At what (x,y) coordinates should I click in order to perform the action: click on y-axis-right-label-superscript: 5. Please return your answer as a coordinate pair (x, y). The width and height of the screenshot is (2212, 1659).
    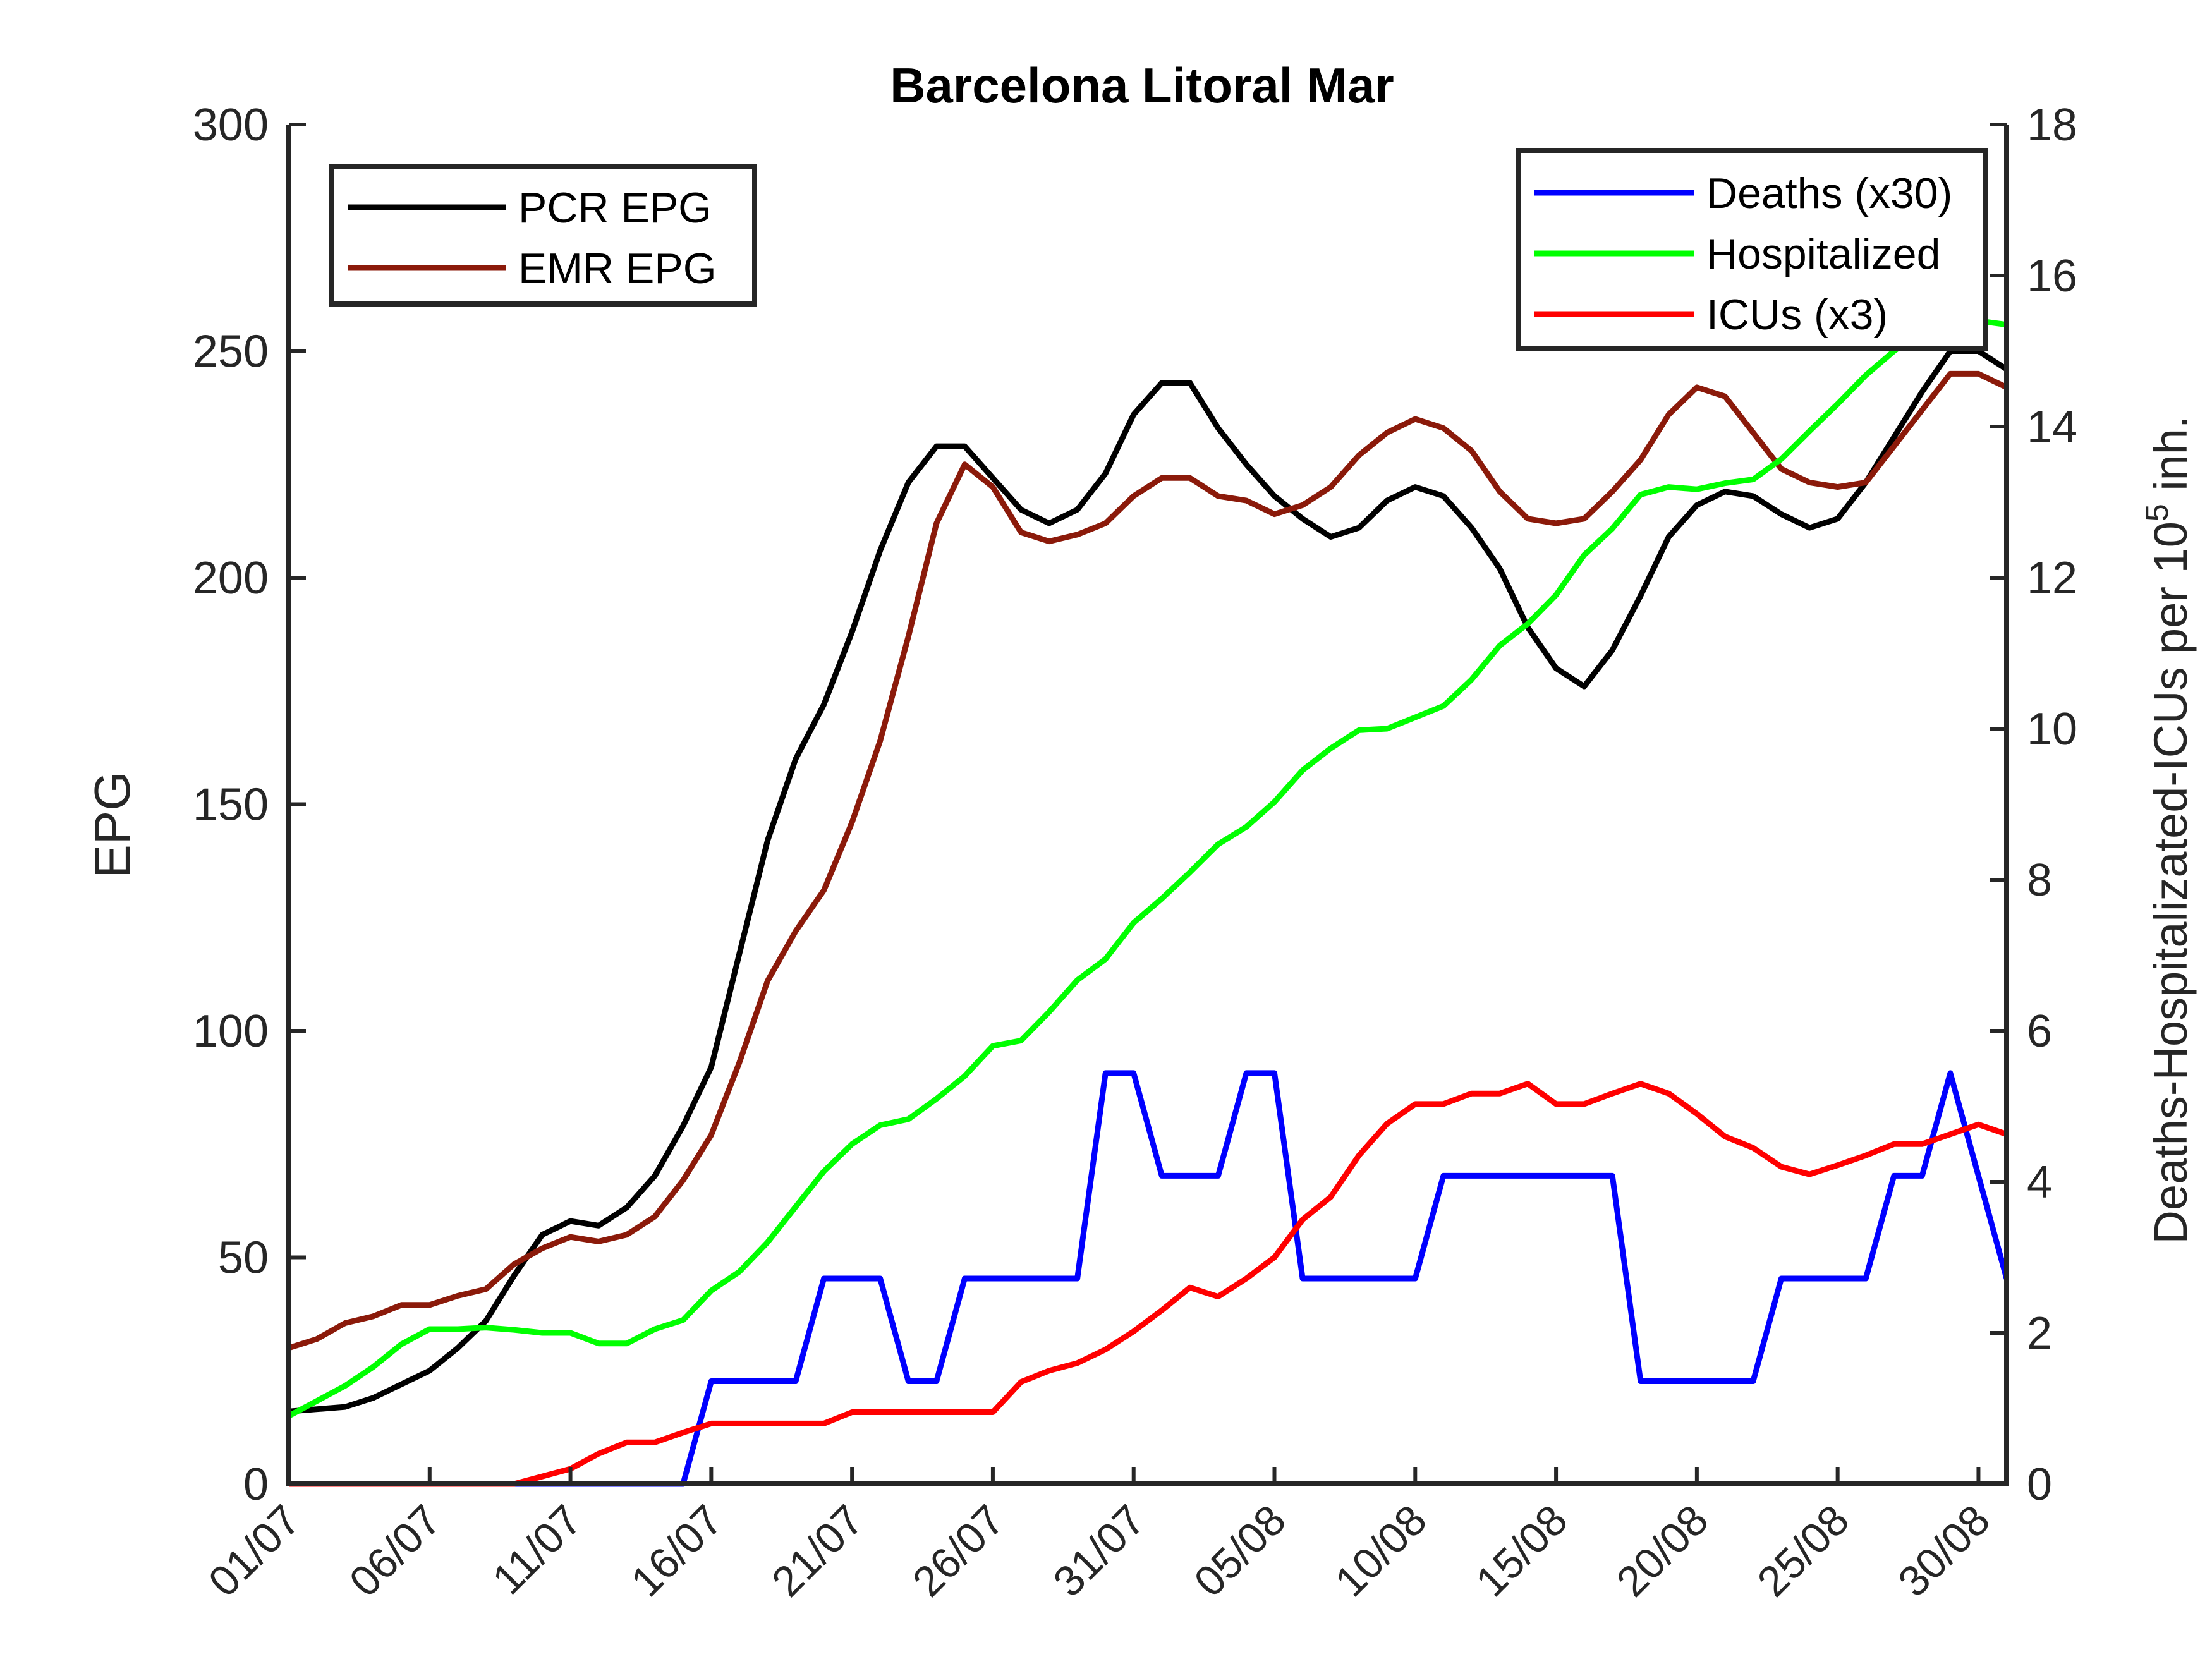
    Looking at the image, I should click on (2157, 512).